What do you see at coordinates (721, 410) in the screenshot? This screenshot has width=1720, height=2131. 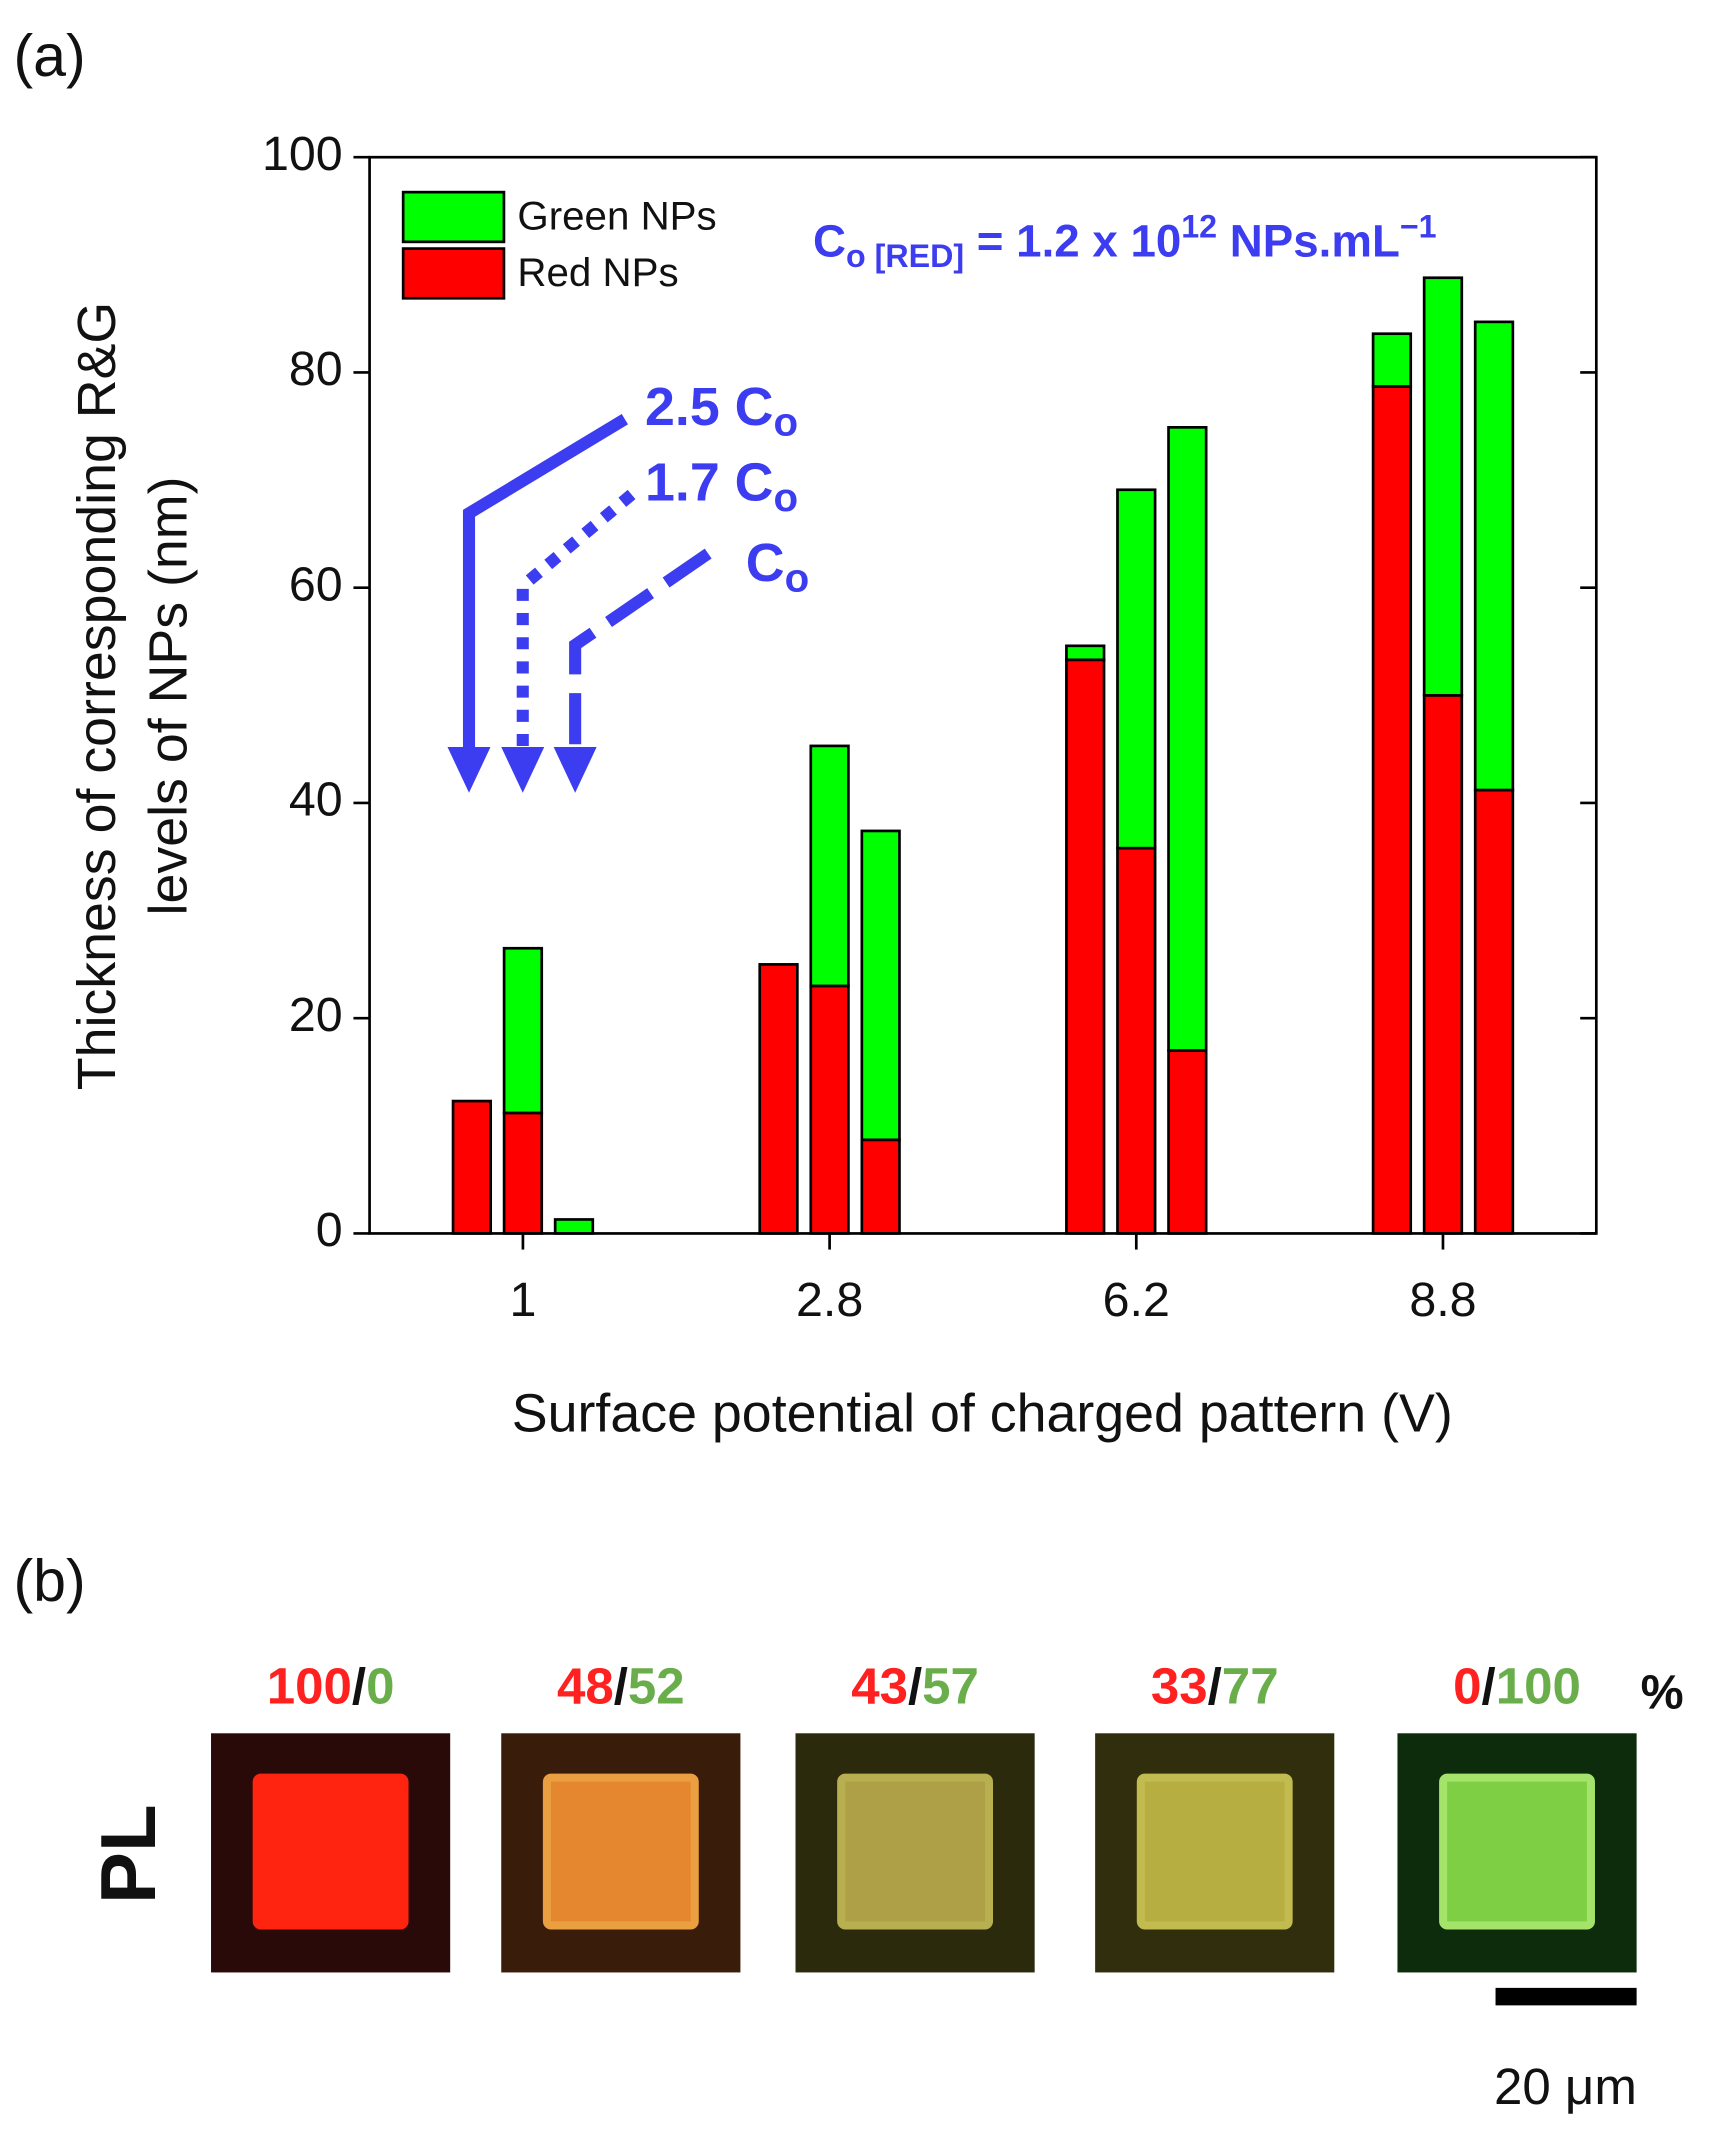 I see `annotation: 2.5 Co` at bounding box center [721, 410].